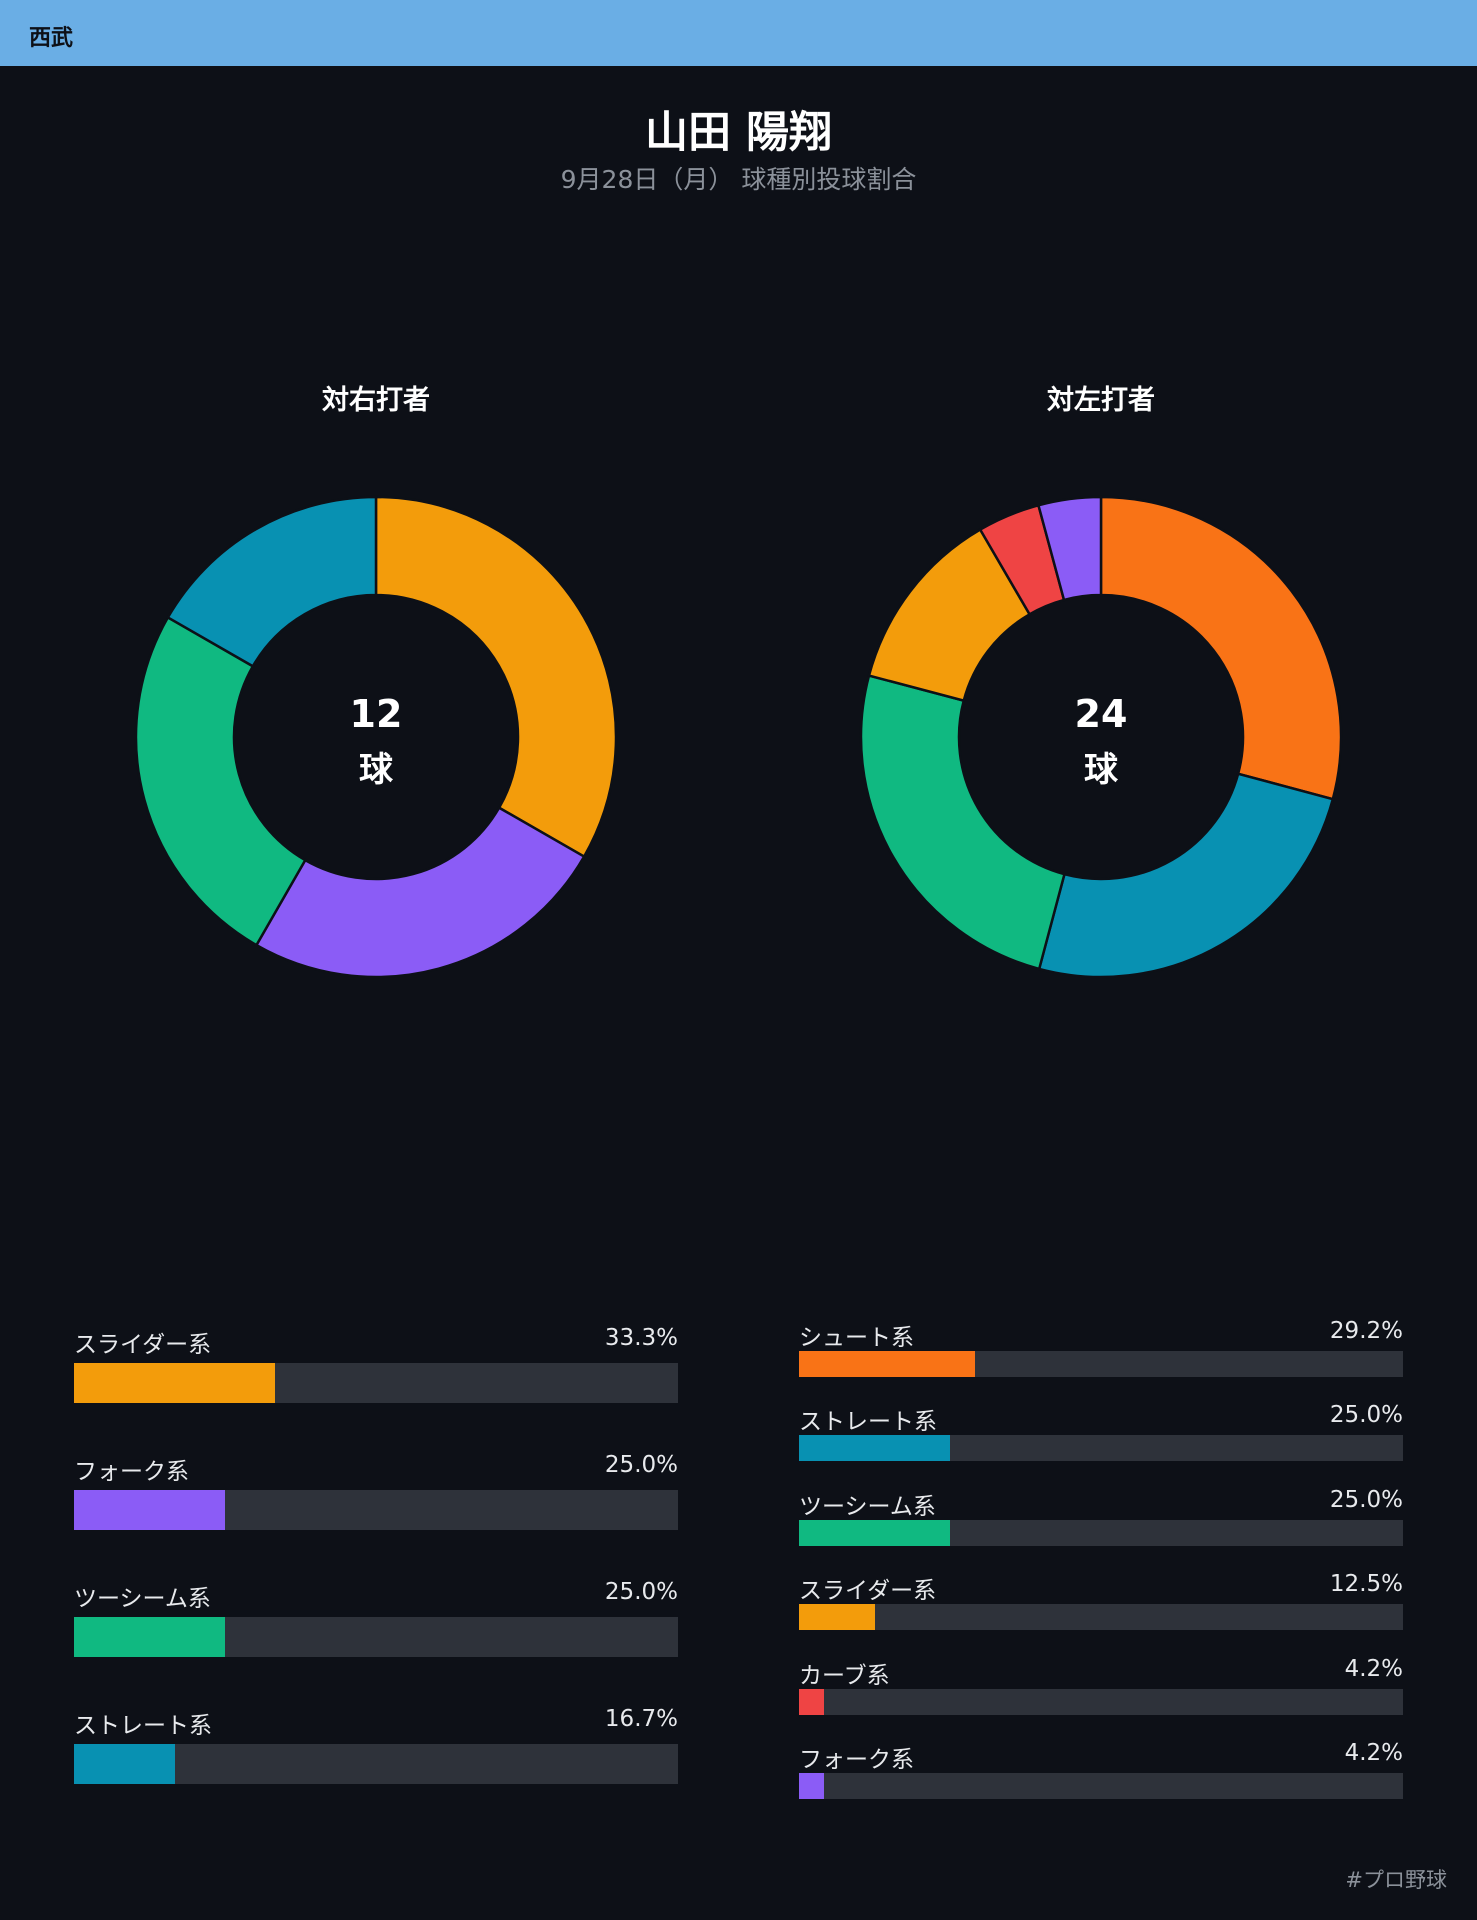 The height and width of the screenshot is (1920, 1477). What do you see at coordinates (1101, 1432) in the screenshot?
I see `bar-row: ストレート系 25.0%` at bounding box center [1101, 1432].